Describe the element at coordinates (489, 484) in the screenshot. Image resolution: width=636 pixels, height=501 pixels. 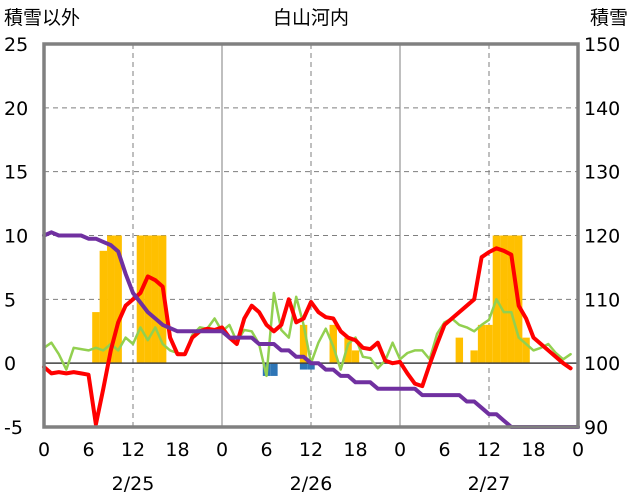
I see `date-label: 2/27` at that location.